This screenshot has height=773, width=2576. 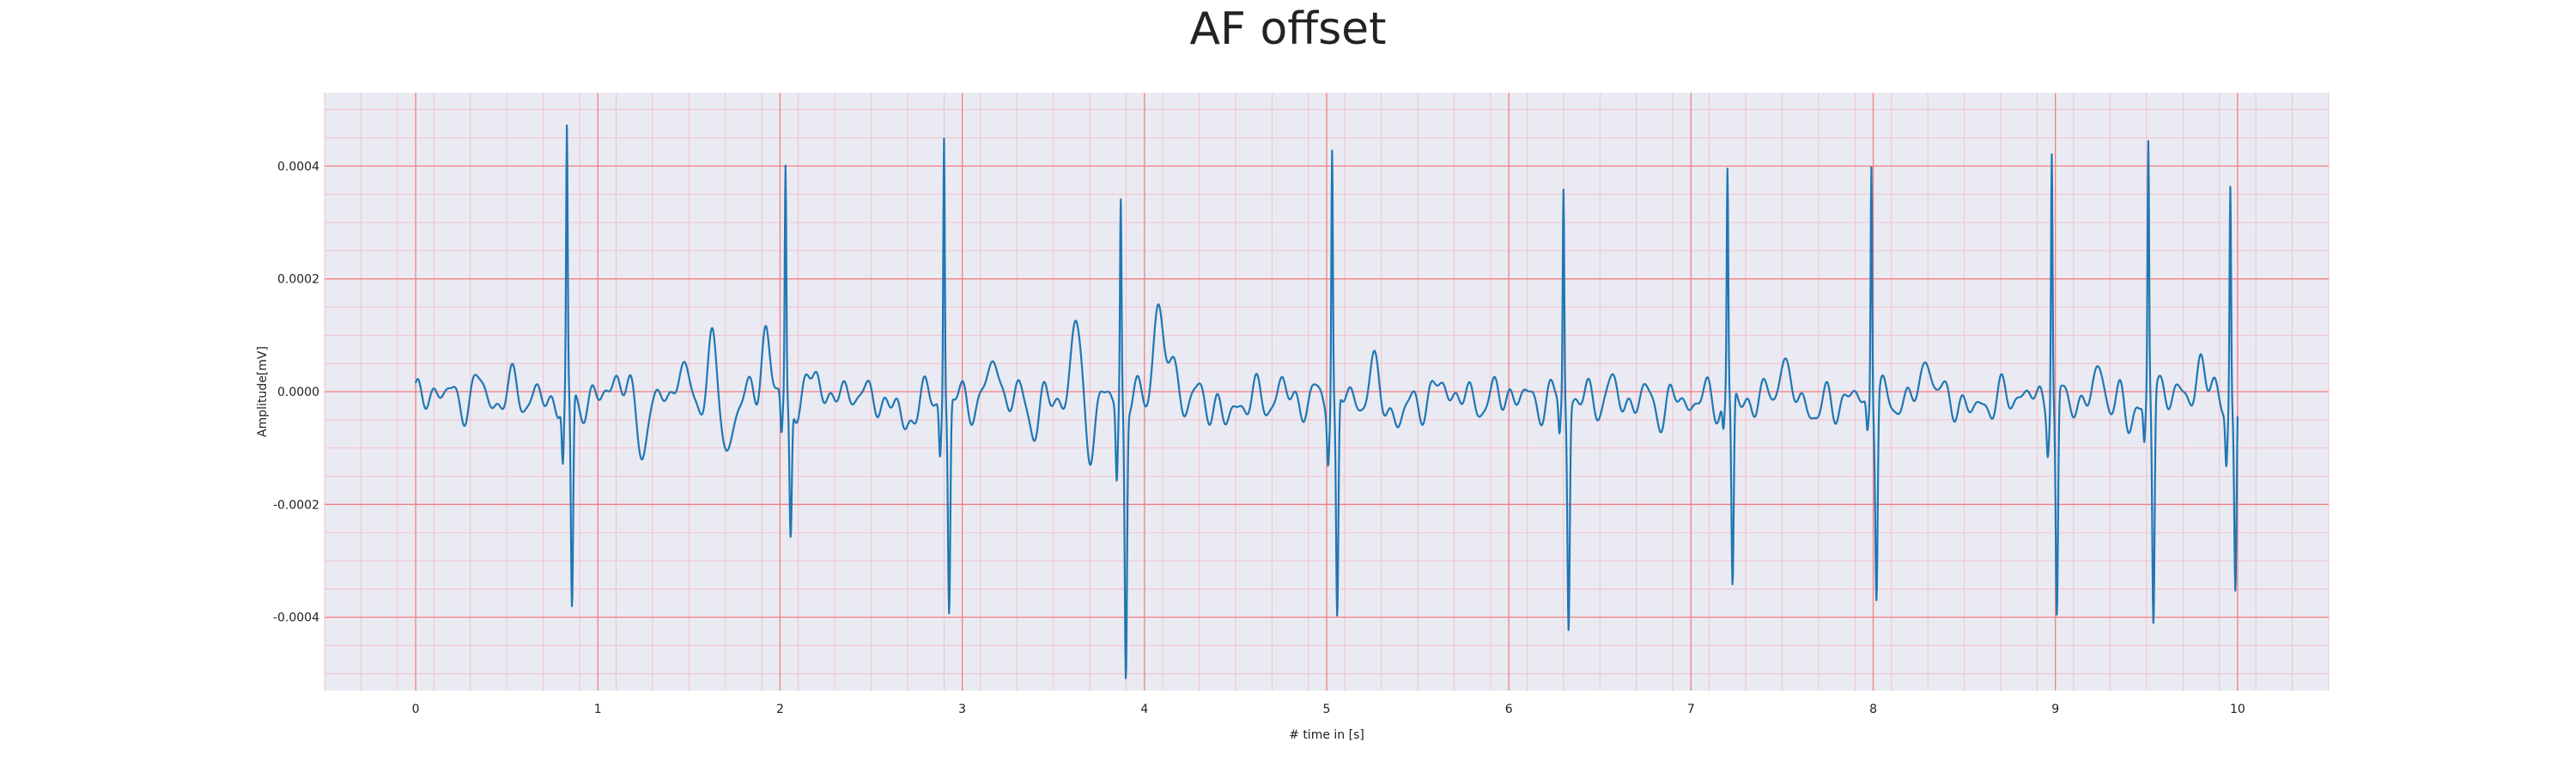 I want to click on x-tick-label: 2, so click(x=780, y=709).